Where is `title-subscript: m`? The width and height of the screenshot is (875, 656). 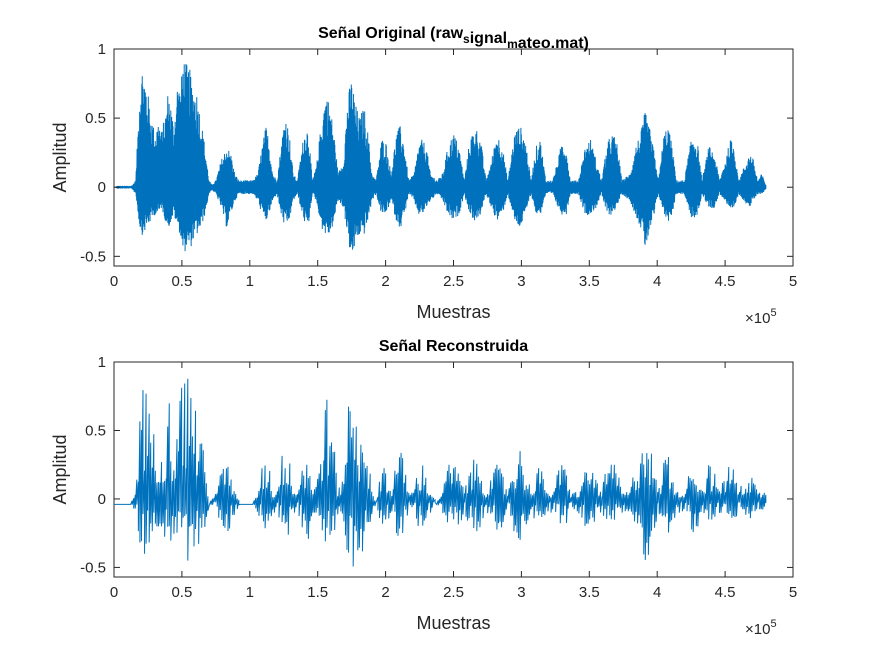 title-subscript: m is located at coordinates (512, 44).